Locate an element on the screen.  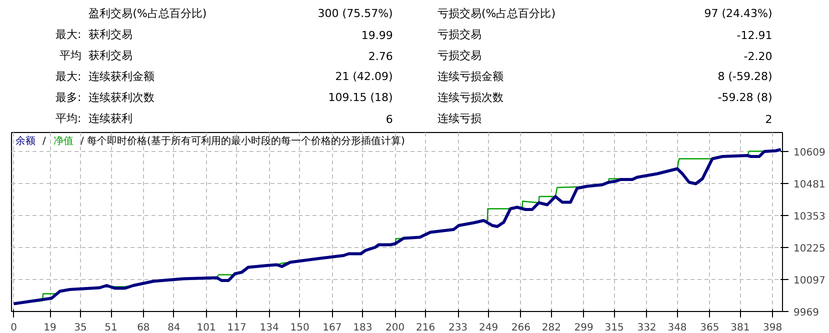
text: 连续亏损金额 is located at coordinates (470, 76).